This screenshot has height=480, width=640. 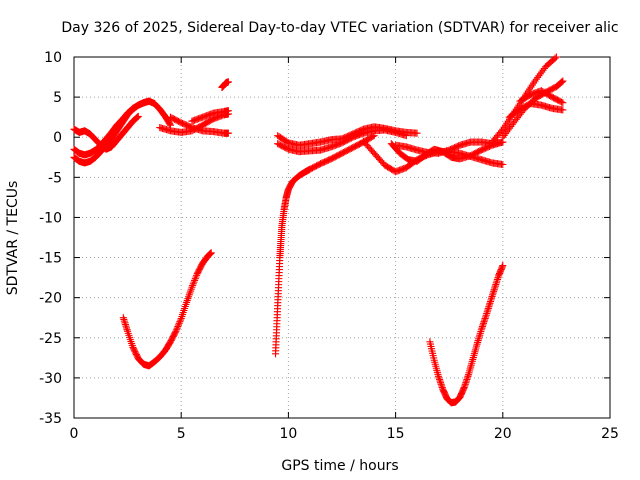 What do you see at coordinates (324, 245) in the screenshot?
I see `series-arc-steep-rise` at bounding box center [324, 245].